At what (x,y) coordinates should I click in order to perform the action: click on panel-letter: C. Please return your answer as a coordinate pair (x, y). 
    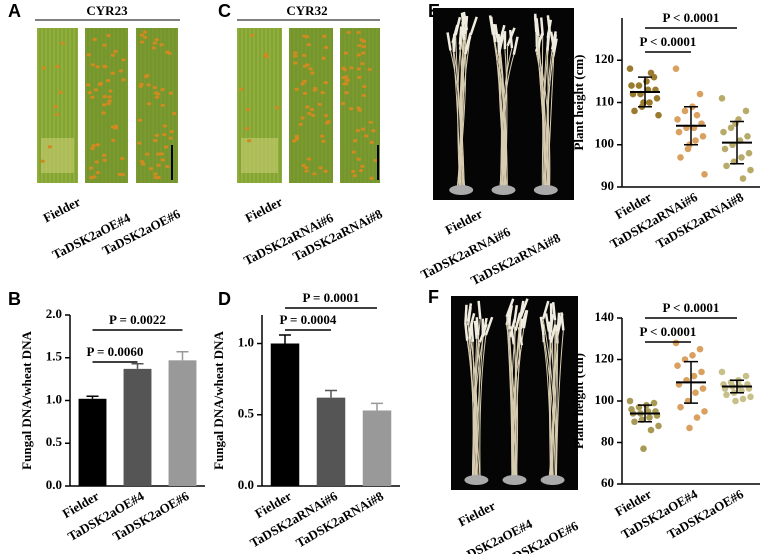
    Looking at the image, I should click on (224, 11).